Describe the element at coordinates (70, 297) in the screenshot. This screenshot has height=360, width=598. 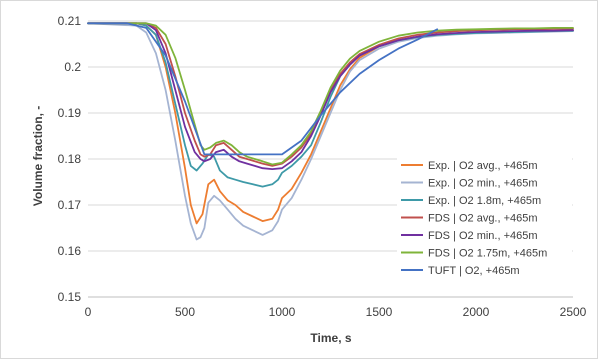
I see `y-tick-label: 0.15` at that location.